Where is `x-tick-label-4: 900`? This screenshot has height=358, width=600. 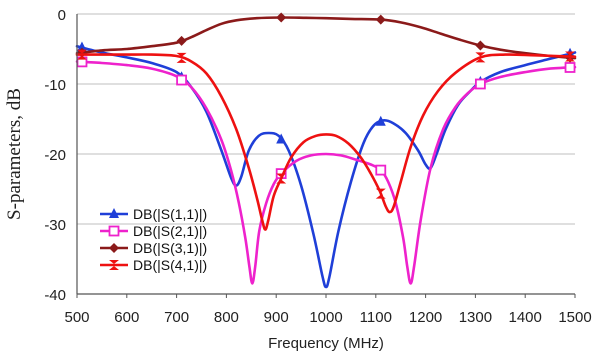 x-tick-label-4: 900 is located at coordinates (276, 317).